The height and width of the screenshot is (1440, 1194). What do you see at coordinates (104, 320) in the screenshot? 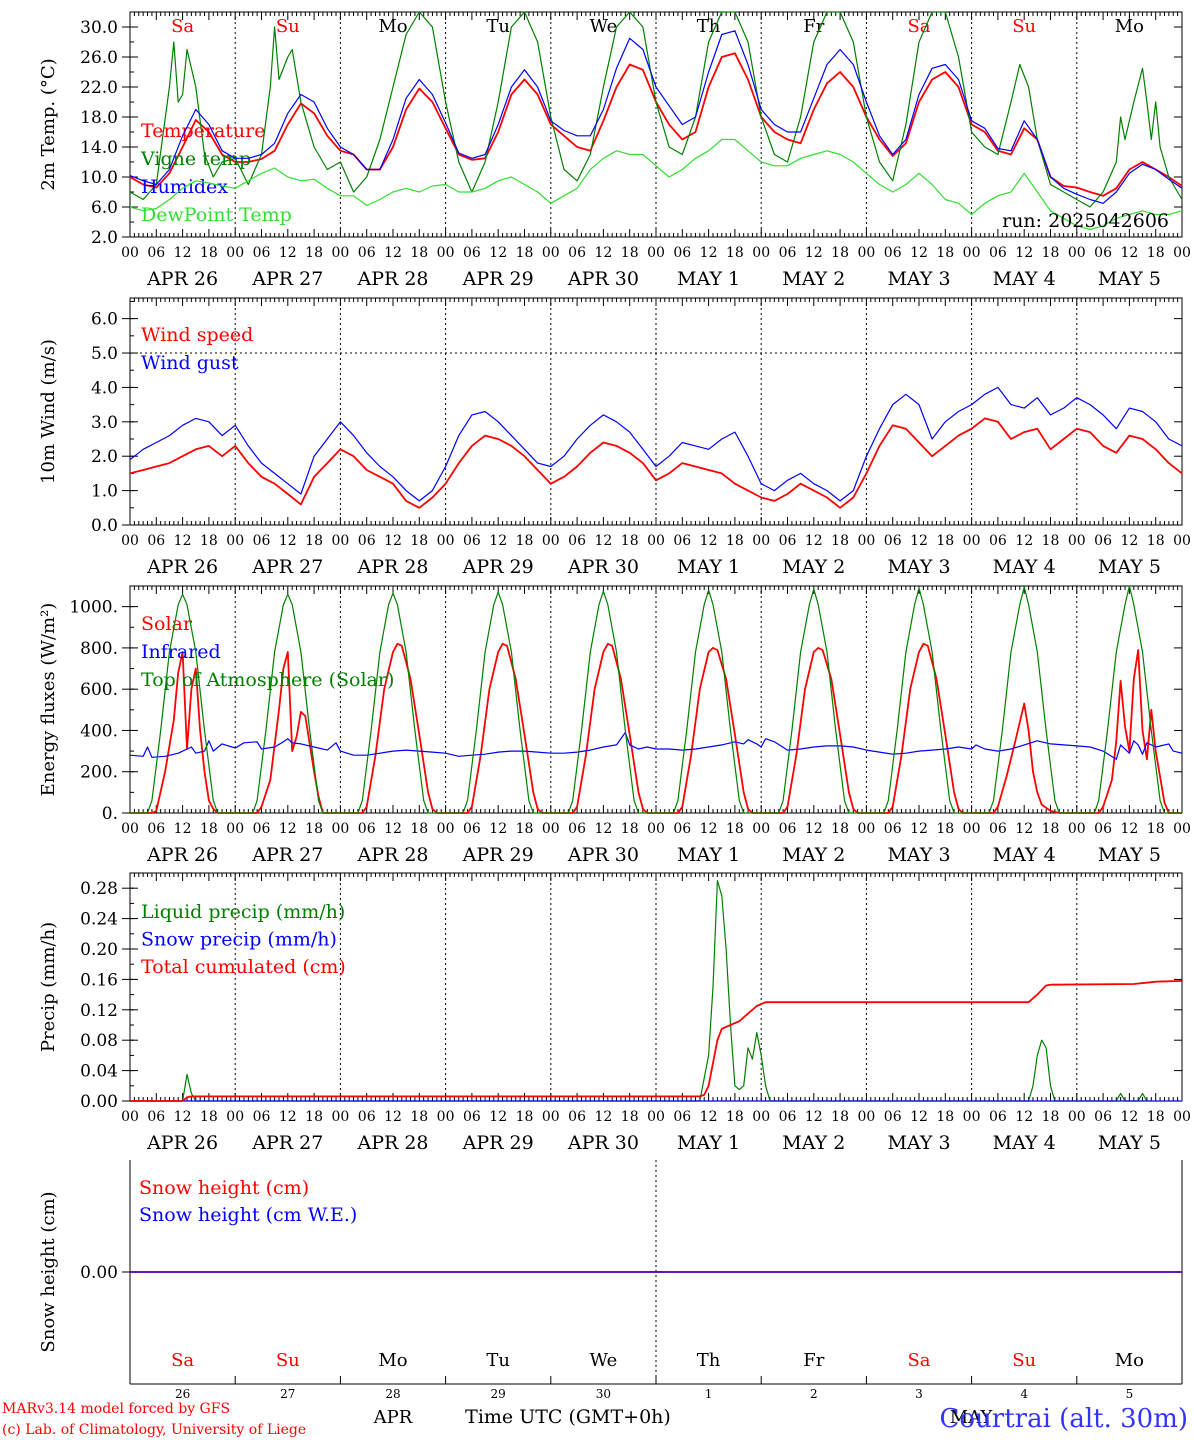
I see `y-tick-label: 6.0` at bounding box center [104, 320].